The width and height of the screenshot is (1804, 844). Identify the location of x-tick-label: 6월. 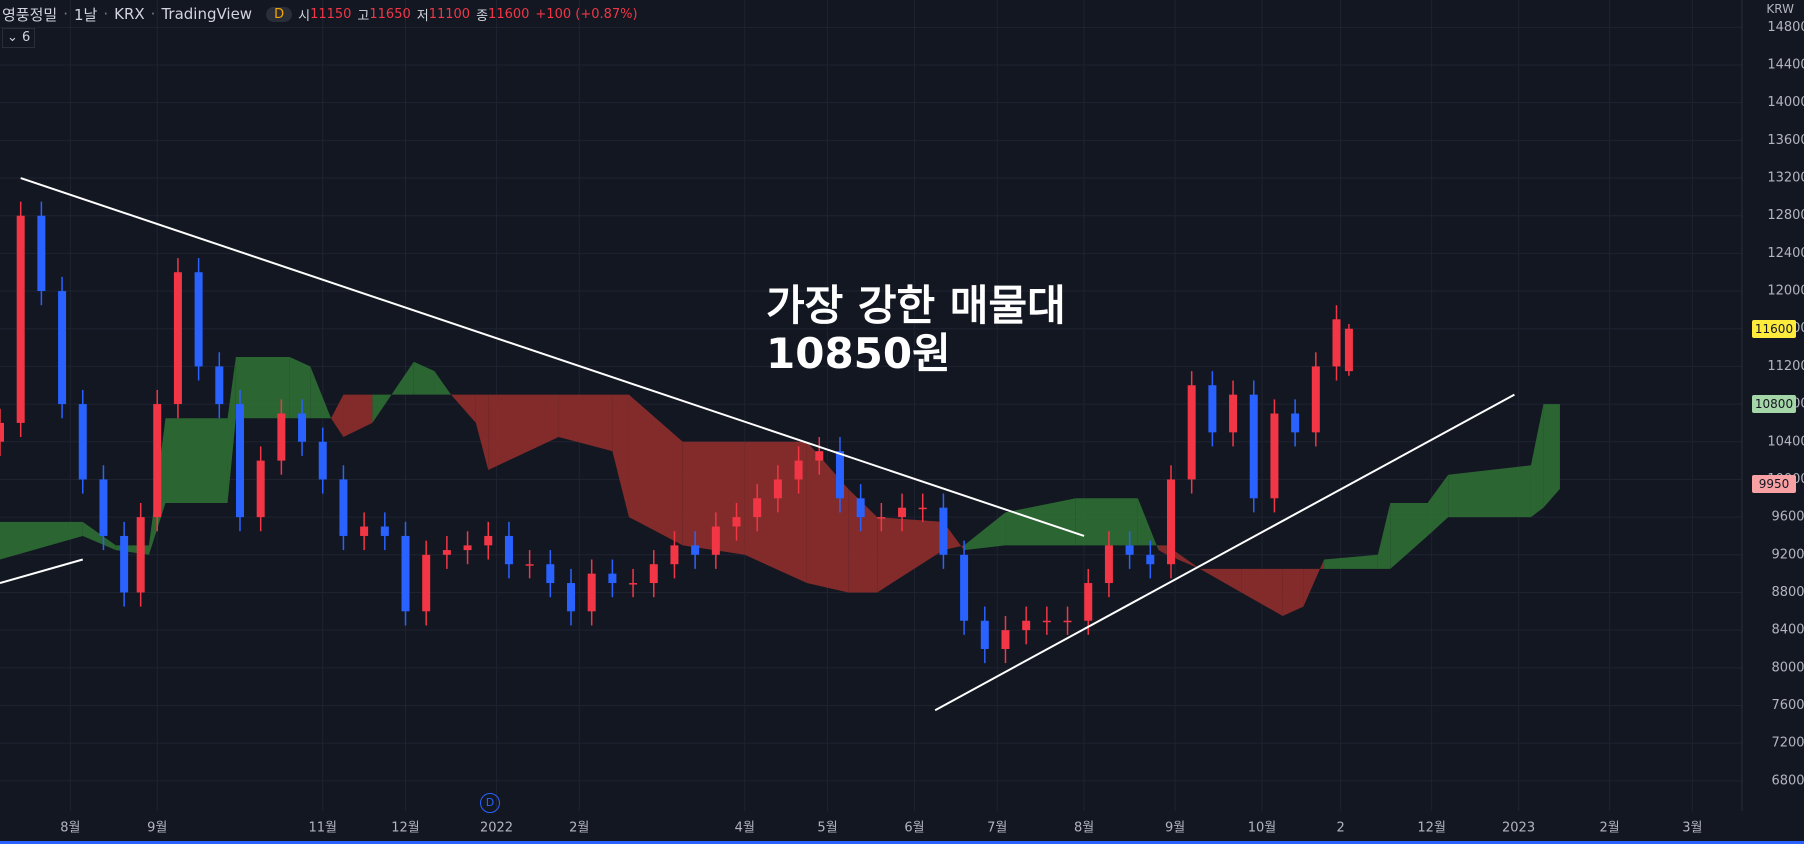
(914, 828).